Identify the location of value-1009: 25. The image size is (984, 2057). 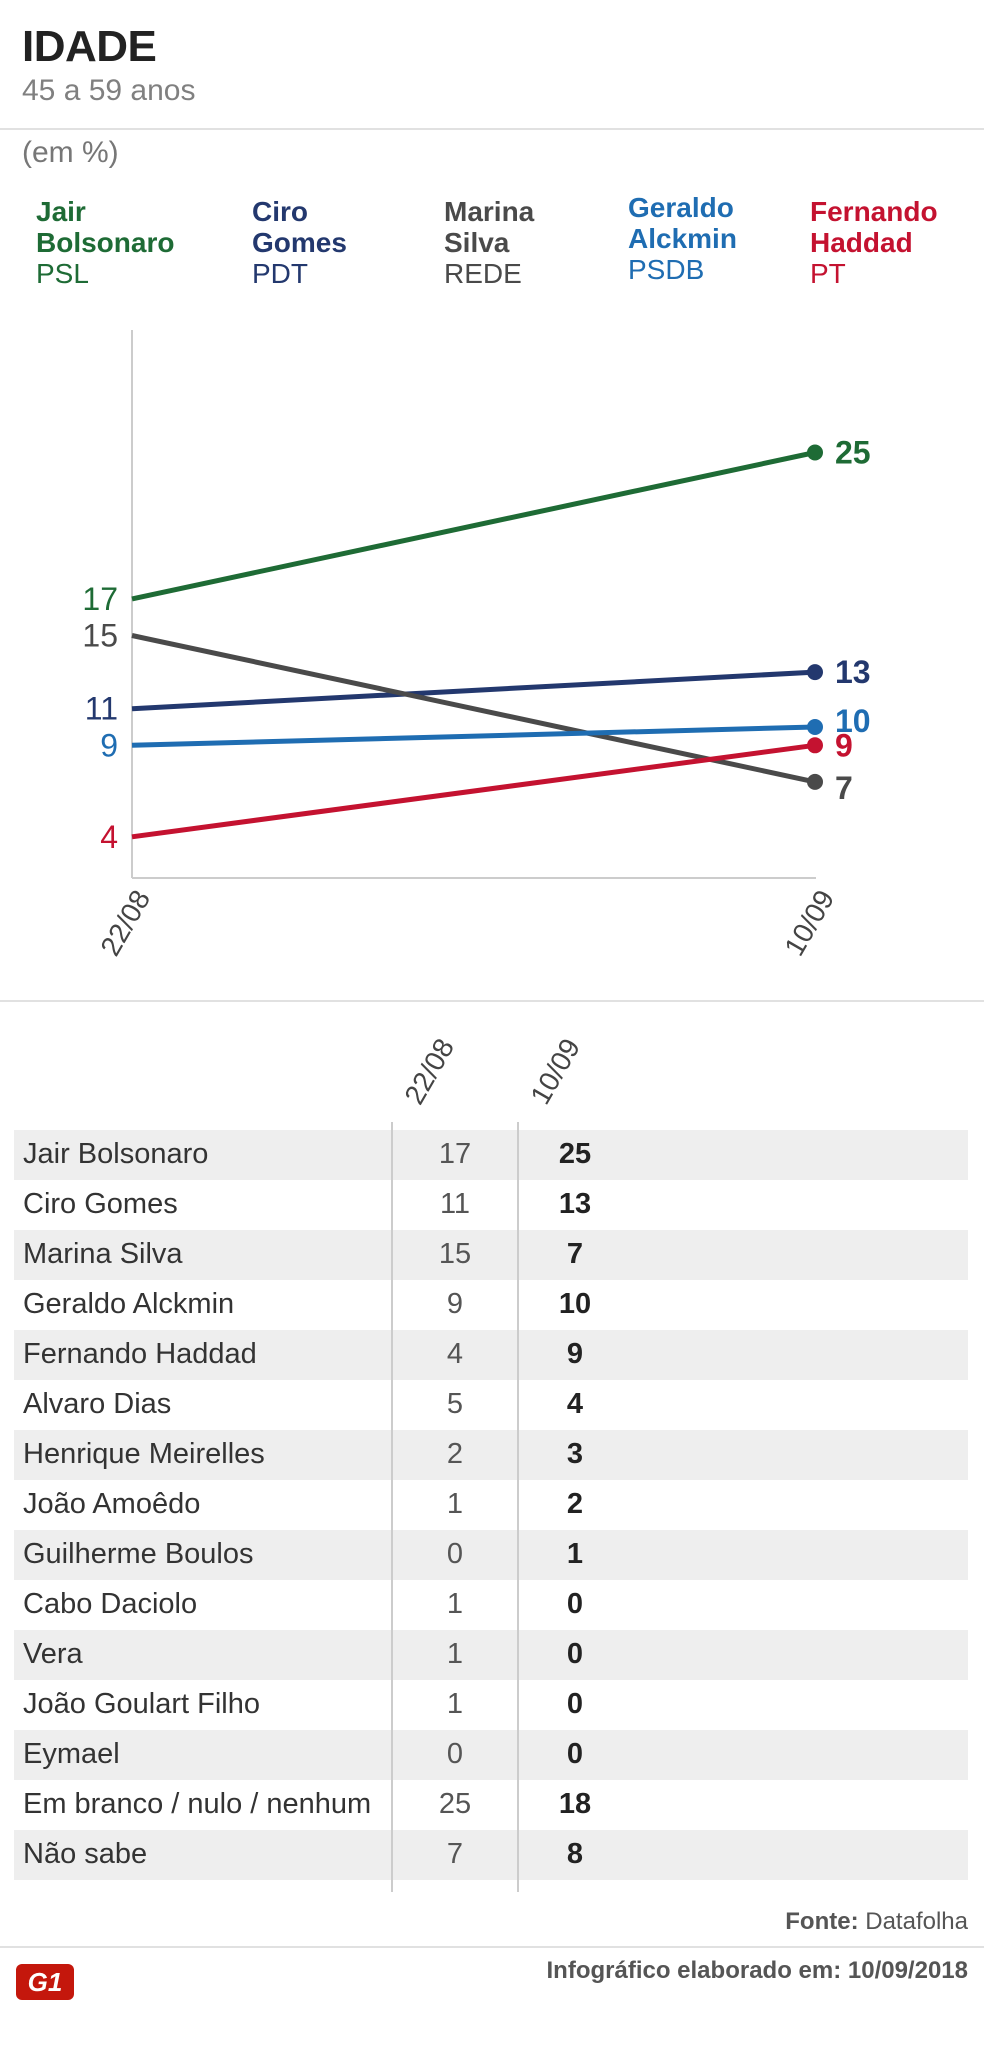
(575, 1154).